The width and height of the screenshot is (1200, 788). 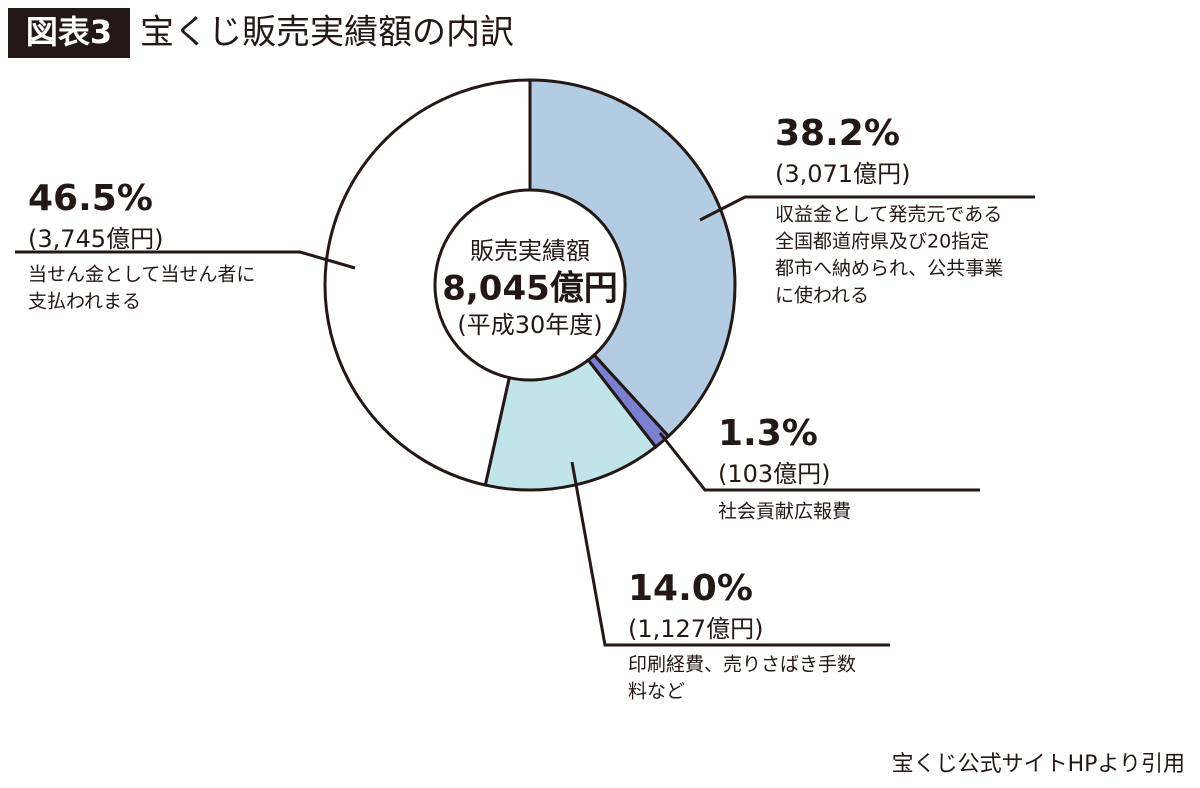 I want to click on center-total: 8,045億円, so click(x=530, y=289).